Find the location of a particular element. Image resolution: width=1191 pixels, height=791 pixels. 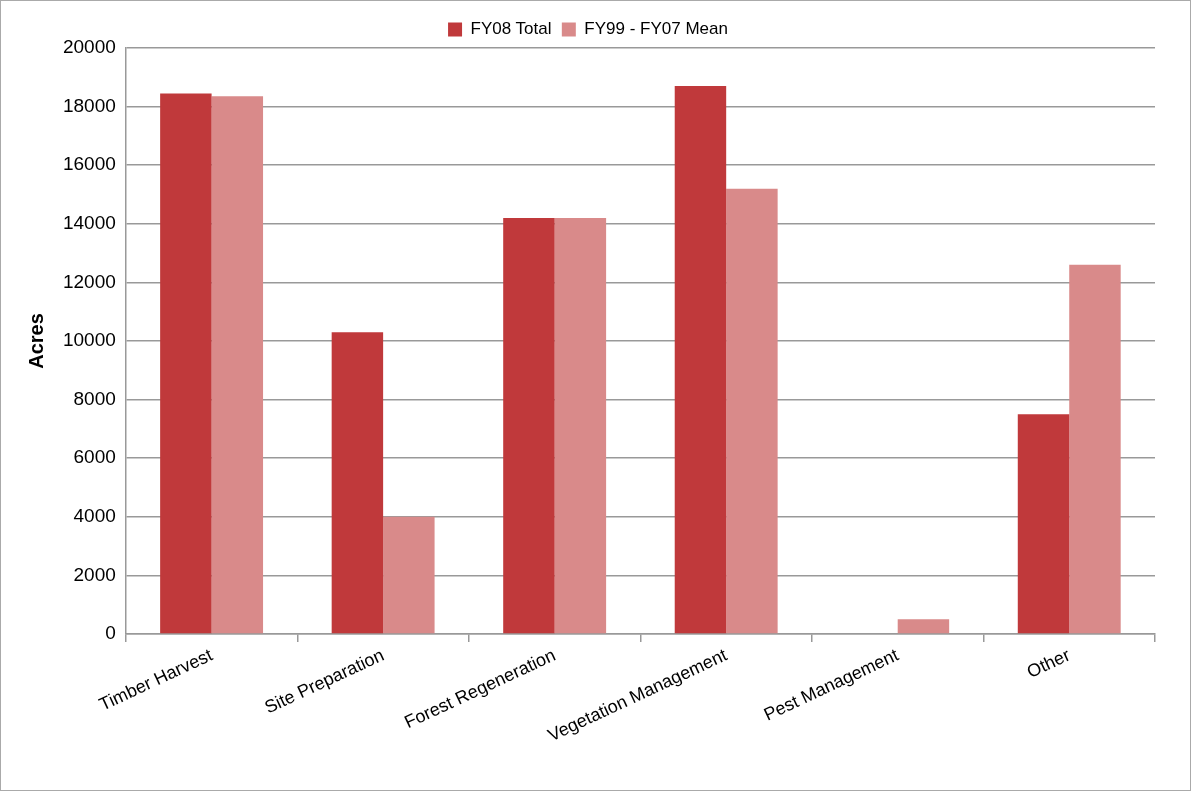

legend-label: FY99 - FY07 Mean is located at coordinates (656, 29).